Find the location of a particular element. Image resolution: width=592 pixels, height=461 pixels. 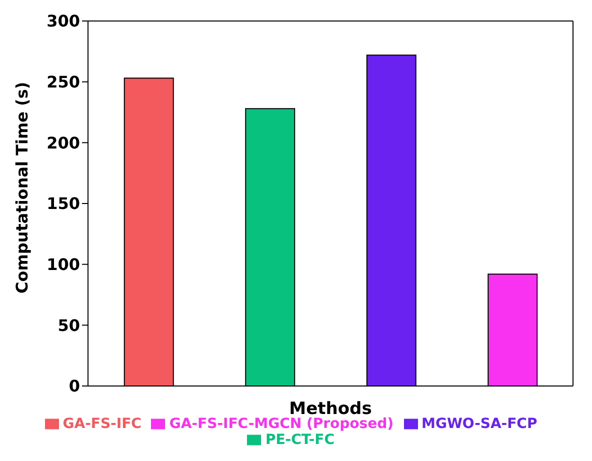

y-tick-label: 150 is located at coordinates (63, 204).